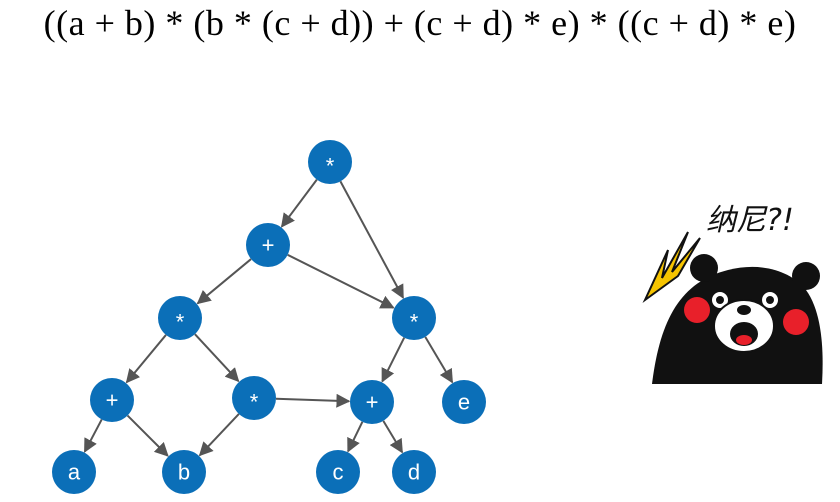 The width and height of the screenshot is (840, 502). I want to click on node-plus_cd: +, so click(372, 402).